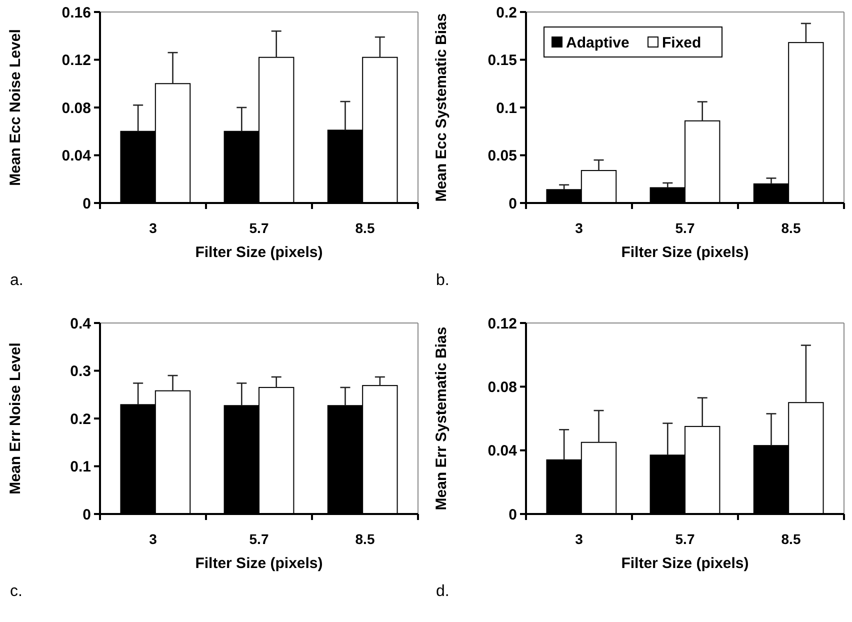 The height and width of the screenshot is (622, 852). I want to click on y-tick-label: 0.3, so click(80, 371).